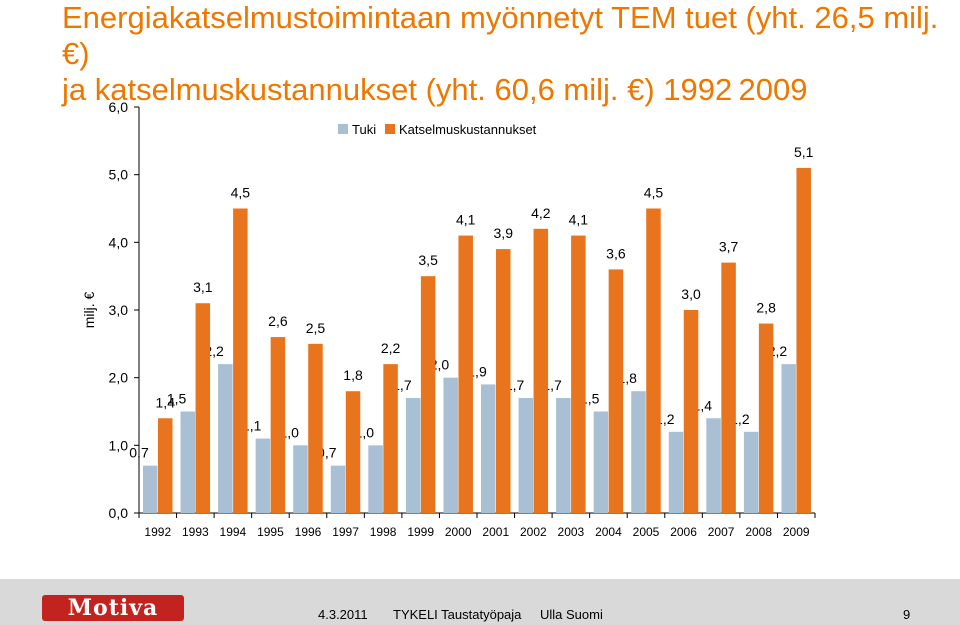  Describe the element at coordinates (391, 348) in the screenshot. I see `data-label: 2,2` at that location.